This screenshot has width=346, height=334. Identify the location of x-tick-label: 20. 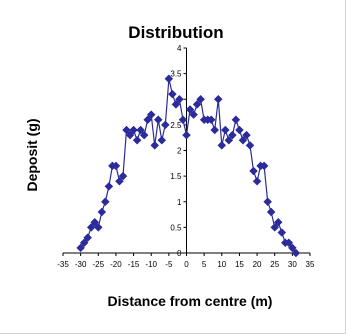
(257, 264).